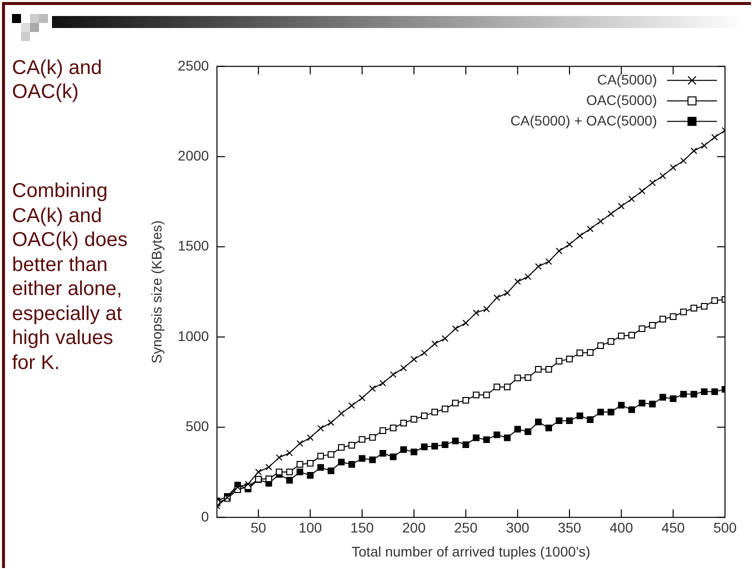 Image resolution: width=754 pixels, height=569 pixels. I want to click on y-tick-label: 1500, so click(194, 246).